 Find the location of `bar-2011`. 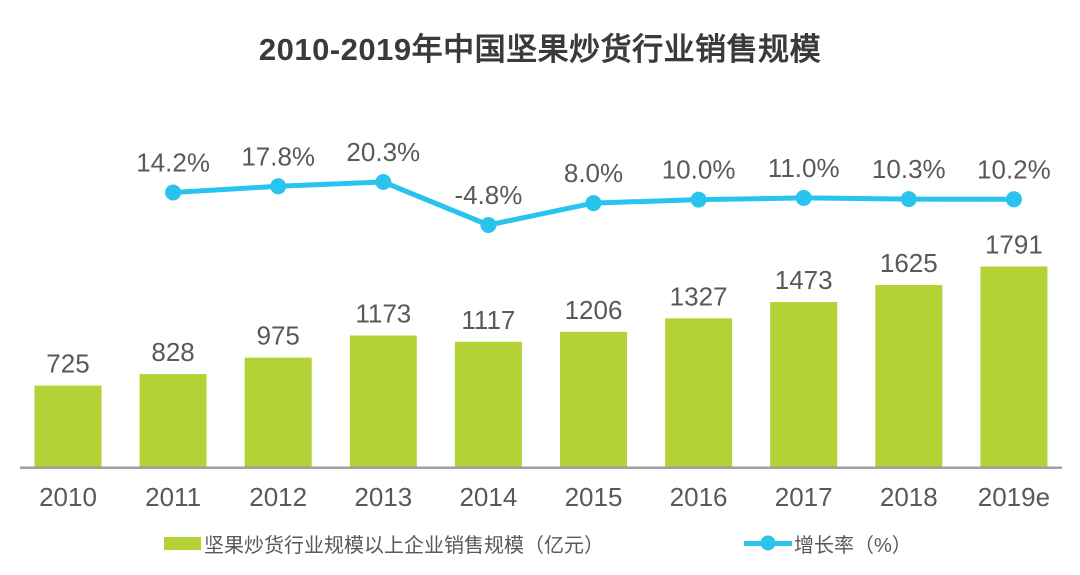

bar-2011 is located at coordinates (173, 420).